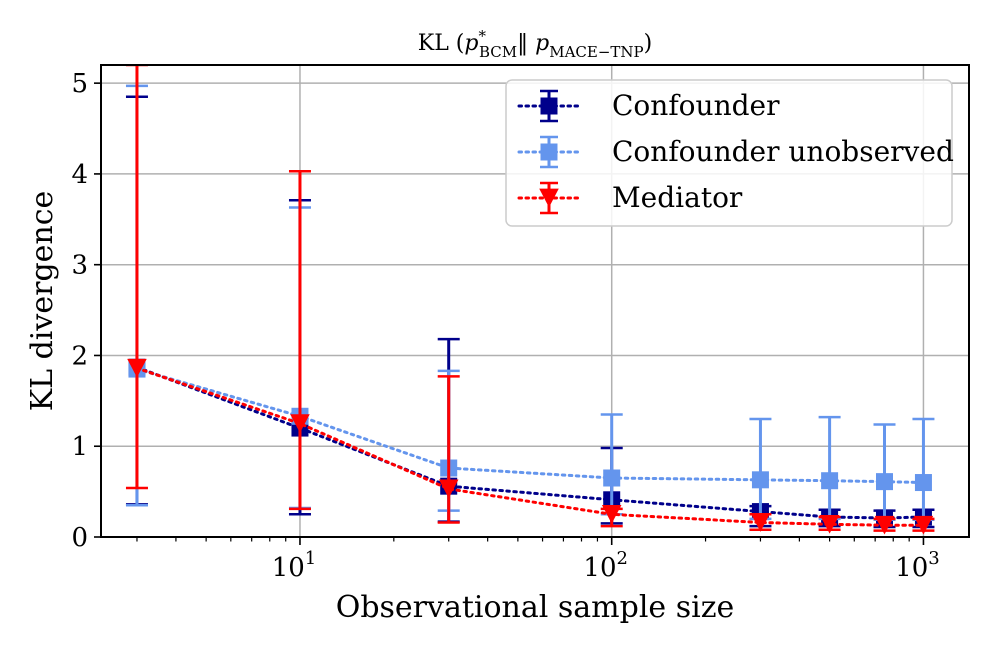 The height and width of the screenshot is (652, 996). What do you see at coordinates (79, 356) in the screenshot?
I see `y-tick-label: 2` at bounding box center [79, 356].